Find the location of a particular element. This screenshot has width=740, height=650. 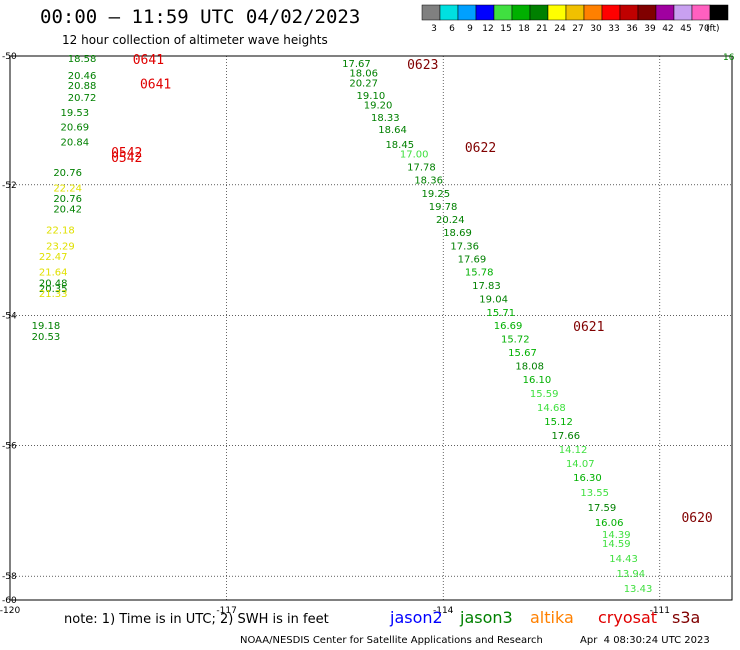

wave-height-label: 17.00 is located at coordinates (414, 155).